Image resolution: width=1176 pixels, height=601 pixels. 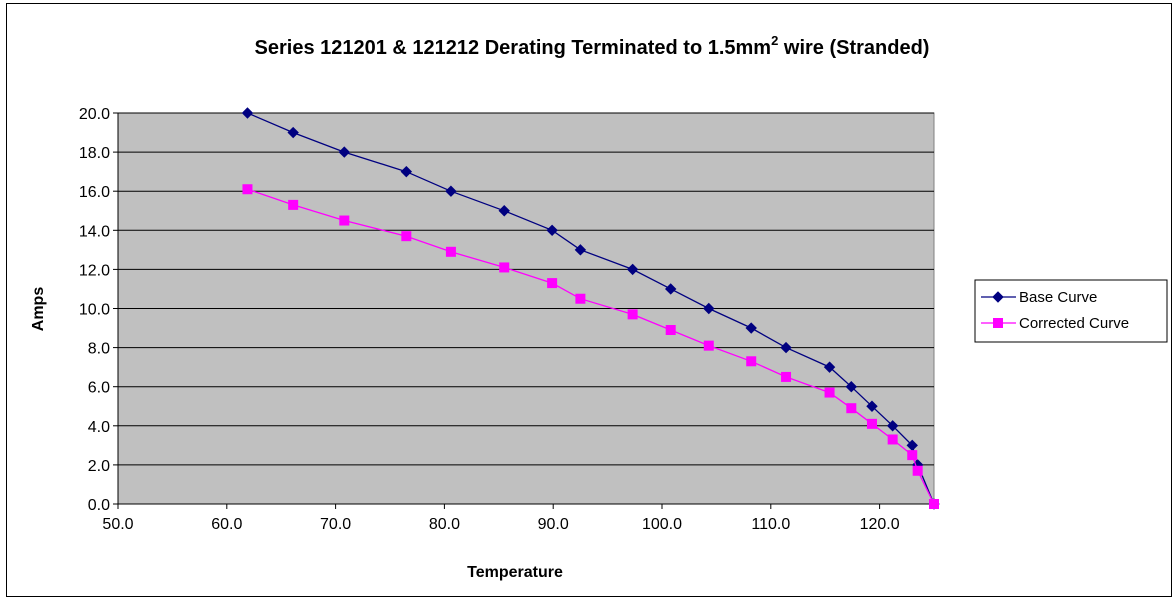 What do you see at coordinates (94, 153) in the screenshot?
I see `y-tick-label: 18.0` at bounding box center [94, 153].